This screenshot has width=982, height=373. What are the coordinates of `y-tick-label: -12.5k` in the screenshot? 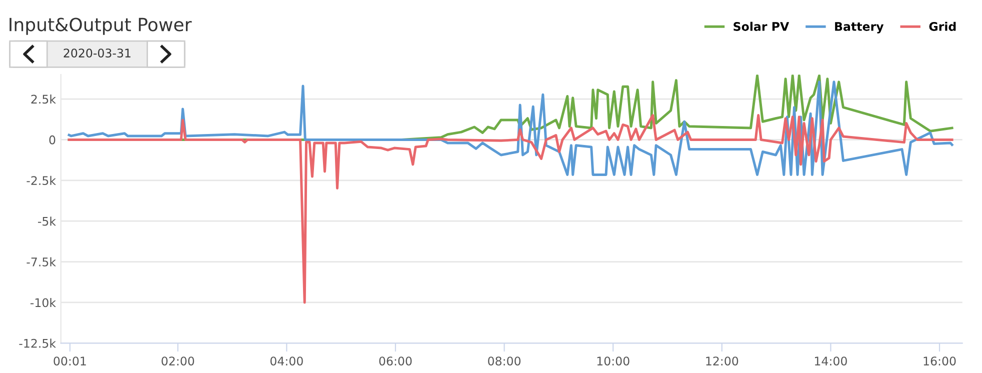 It's located at (37, 343).